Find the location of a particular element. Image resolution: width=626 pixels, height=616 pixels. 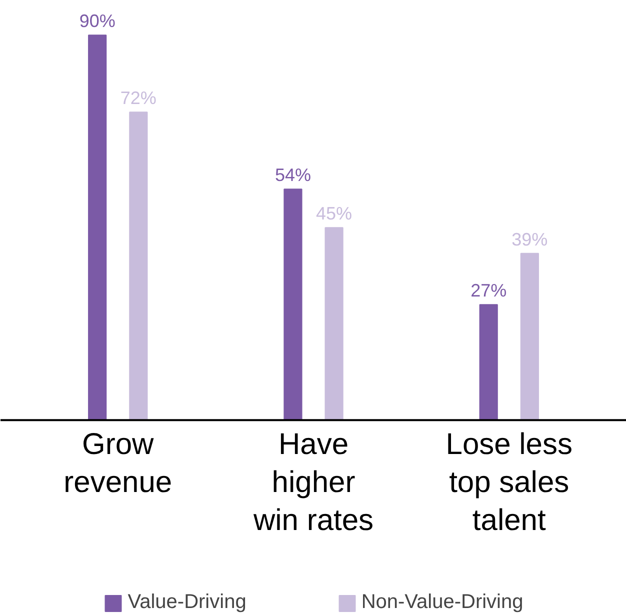

data-label: 54% is located at coordinates (292, 175).